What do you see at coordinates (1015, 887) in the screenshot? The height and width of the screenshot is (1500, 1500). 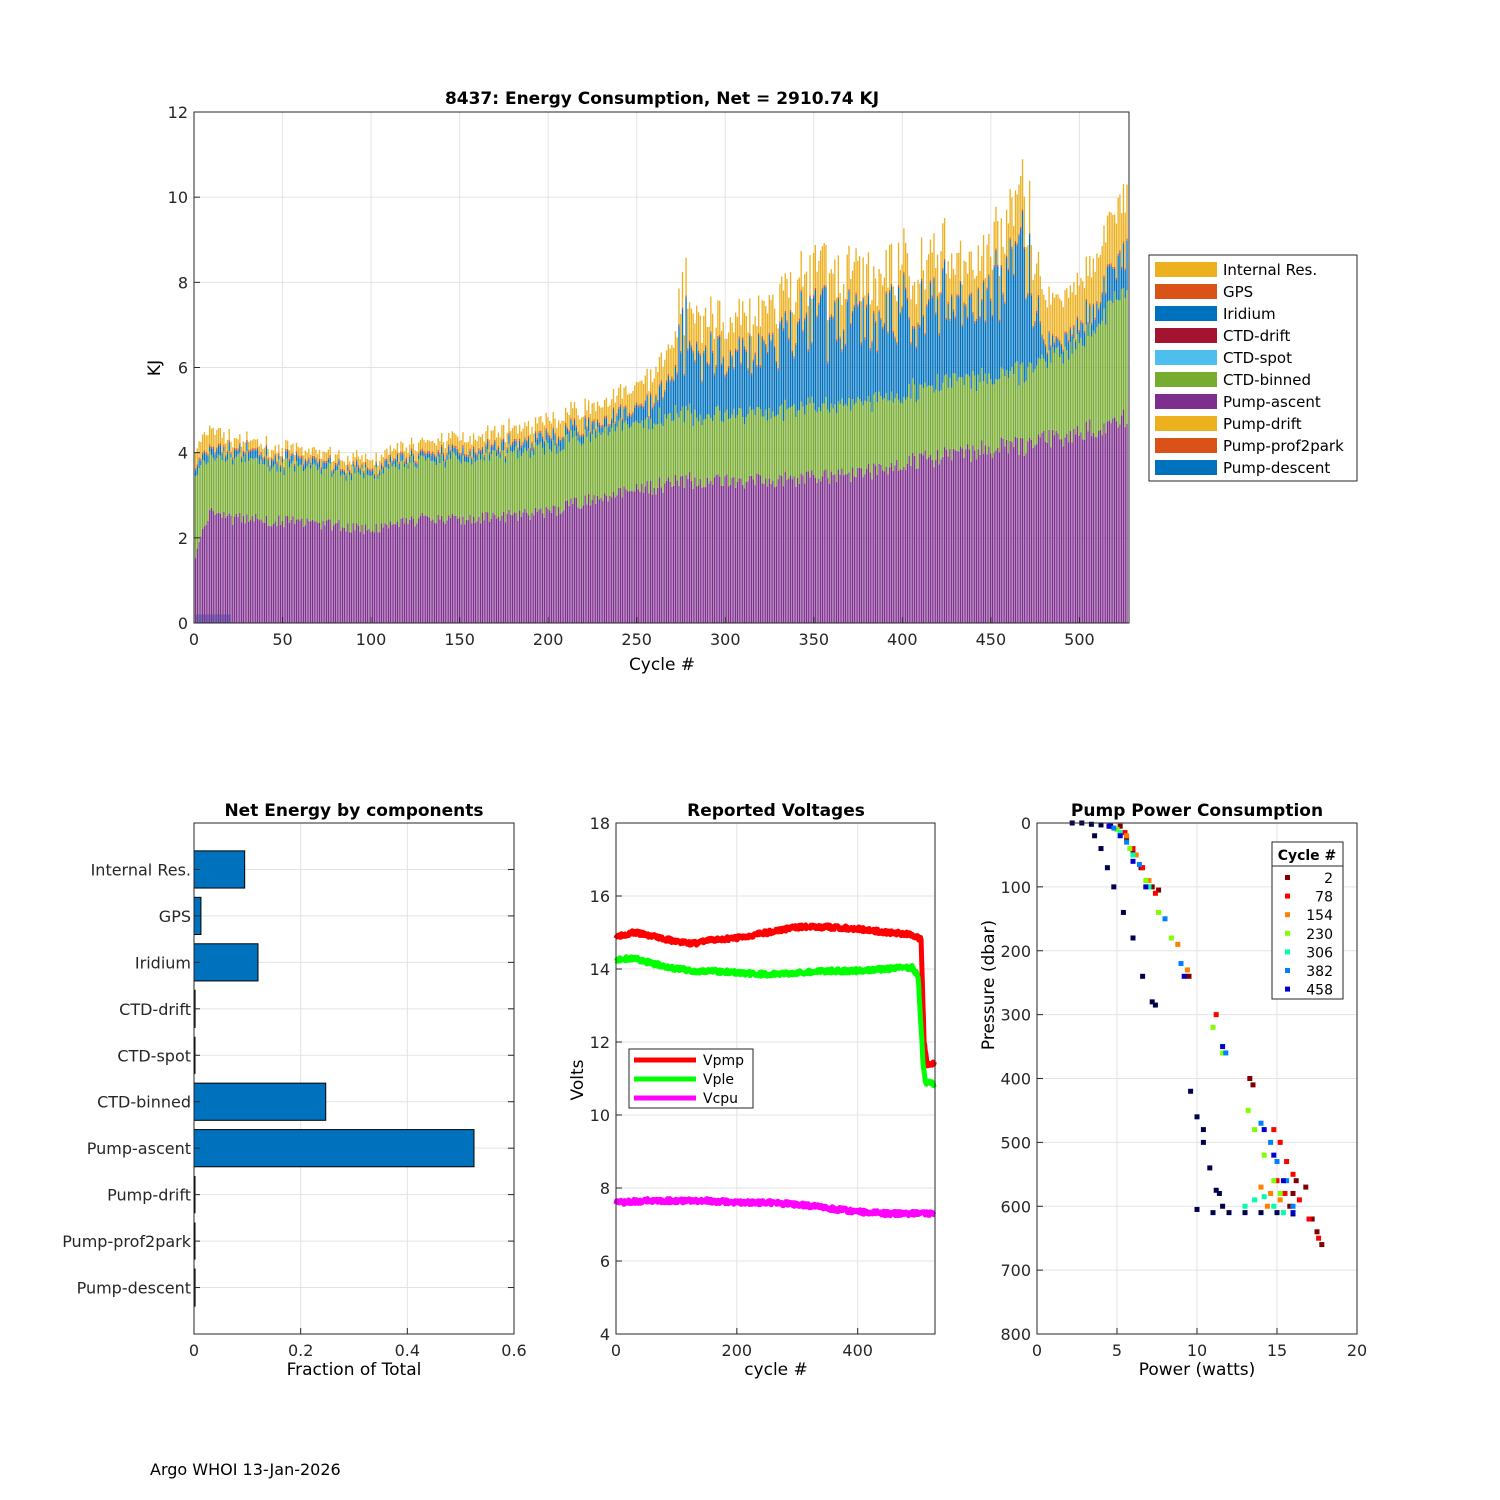 I see `br-ytick-label: 100` at bounding box center [1015, 887].